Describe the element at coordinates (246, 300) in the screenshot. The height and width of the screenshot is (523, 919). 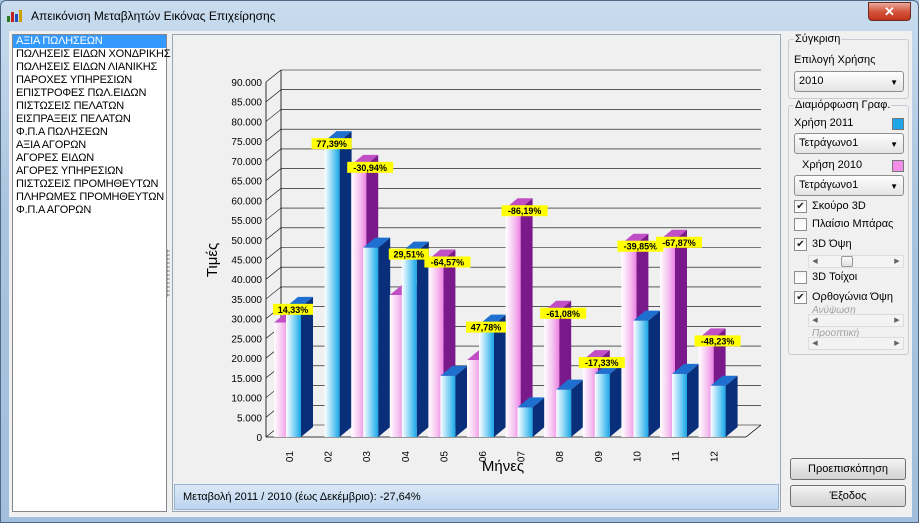
I see `y-tick-label: 35.000` at that location.